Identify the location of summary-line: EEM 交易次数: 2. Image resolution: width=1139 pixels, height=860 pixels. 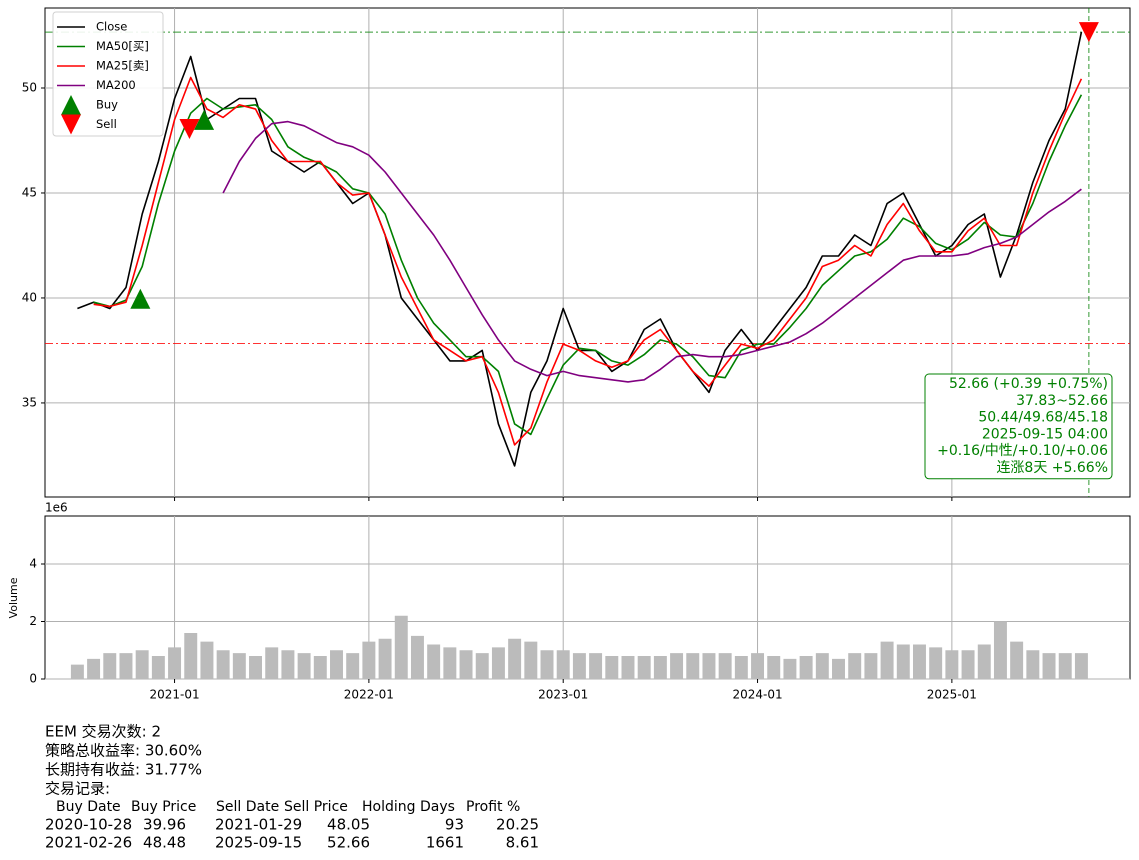
(103, 732).